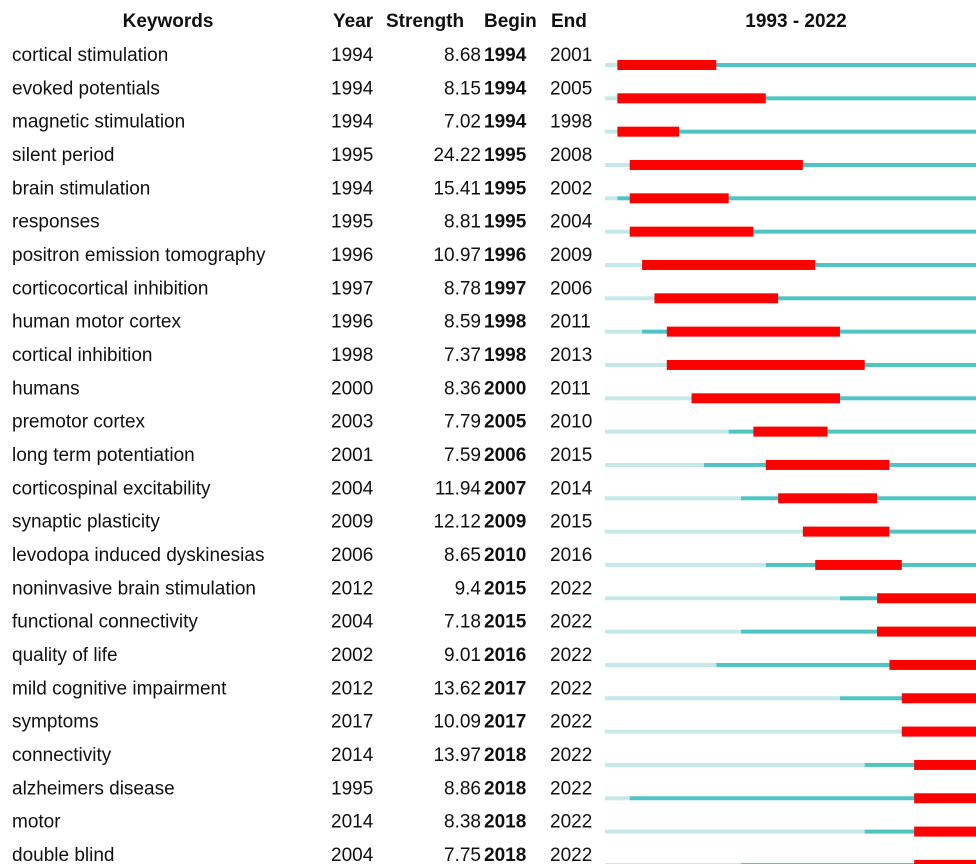  I want to click on year: 2009, so click(352, 522).